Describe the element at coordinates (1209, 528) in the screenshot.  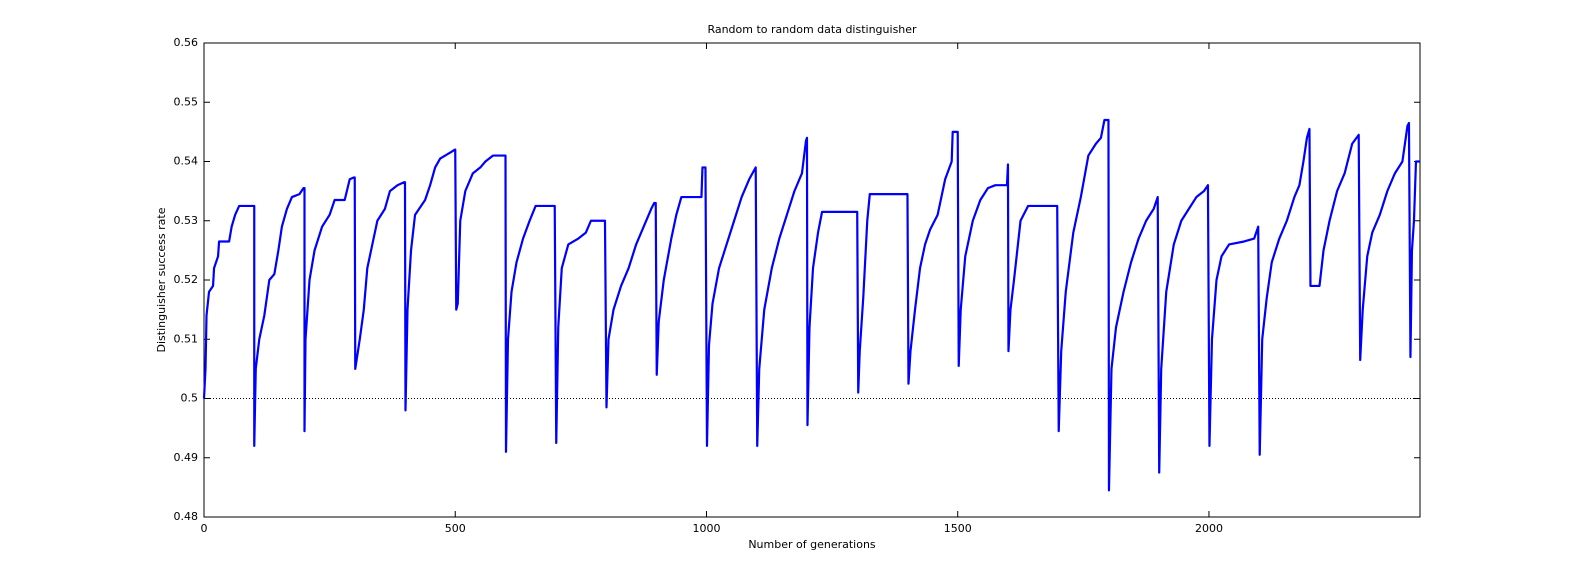
I see `x-tick-label: 2000` at that location.